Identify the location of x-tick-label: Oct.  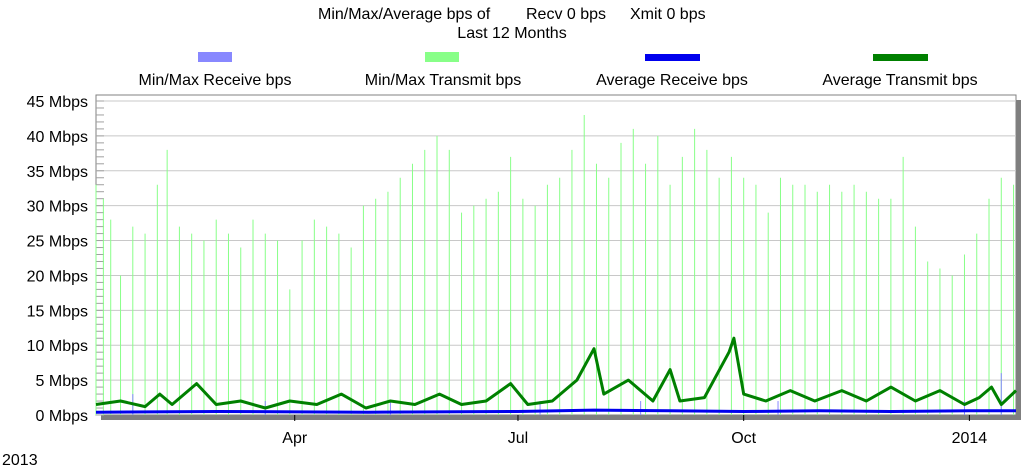
(743, 438).